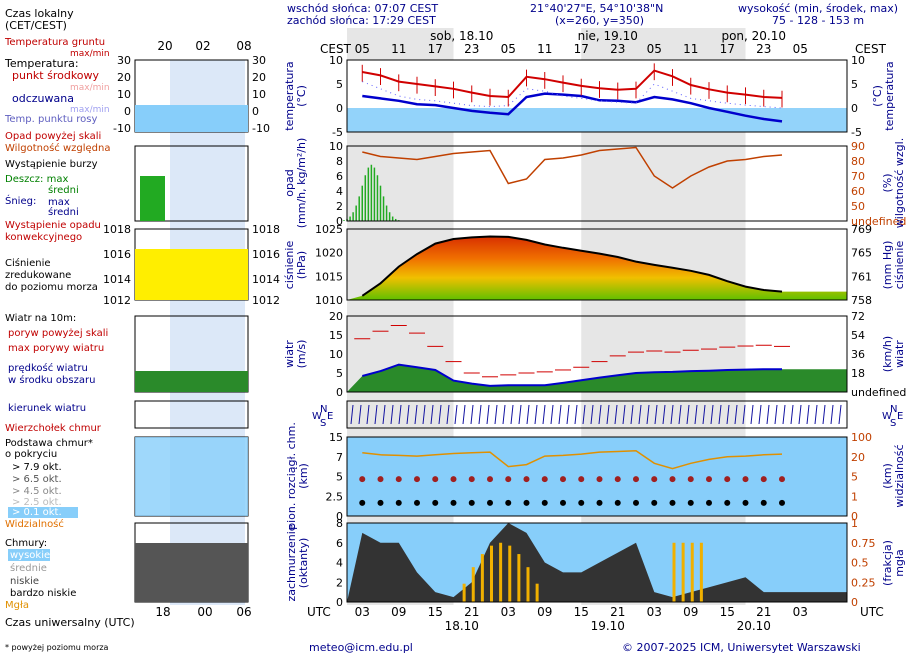 The height and width of the screenshot is (660, 910). I want to click on utc-tick: 03, so click(800, 612).